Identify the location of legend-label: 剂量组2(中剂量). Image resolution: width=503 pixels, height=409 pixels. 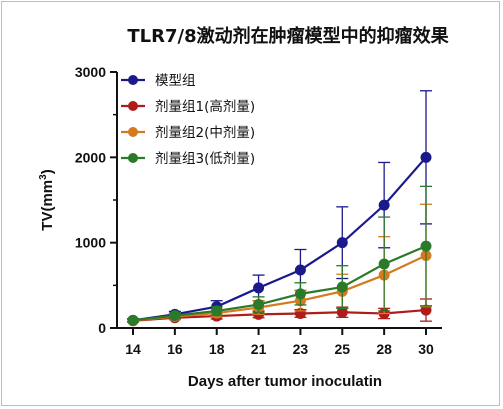
(205, 133).